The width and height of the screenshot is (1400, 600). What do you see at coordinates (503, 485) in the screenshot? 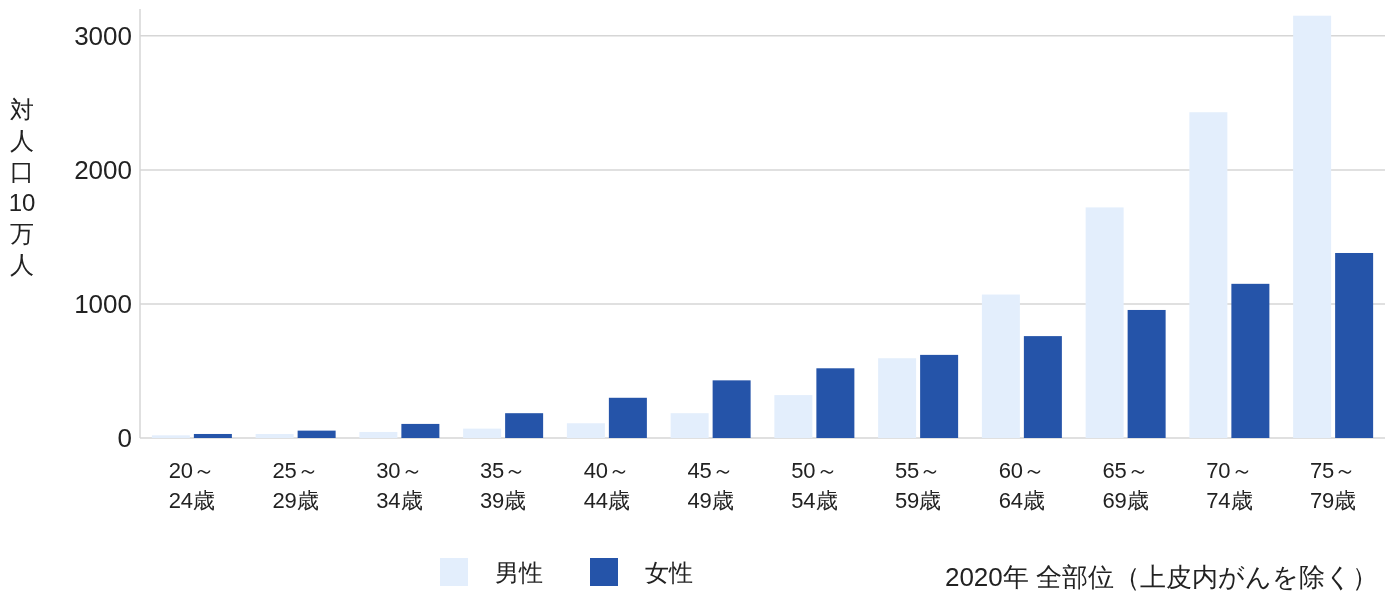
I see `x-tick-label: 35～39歳` at bounding box center [503, 485].